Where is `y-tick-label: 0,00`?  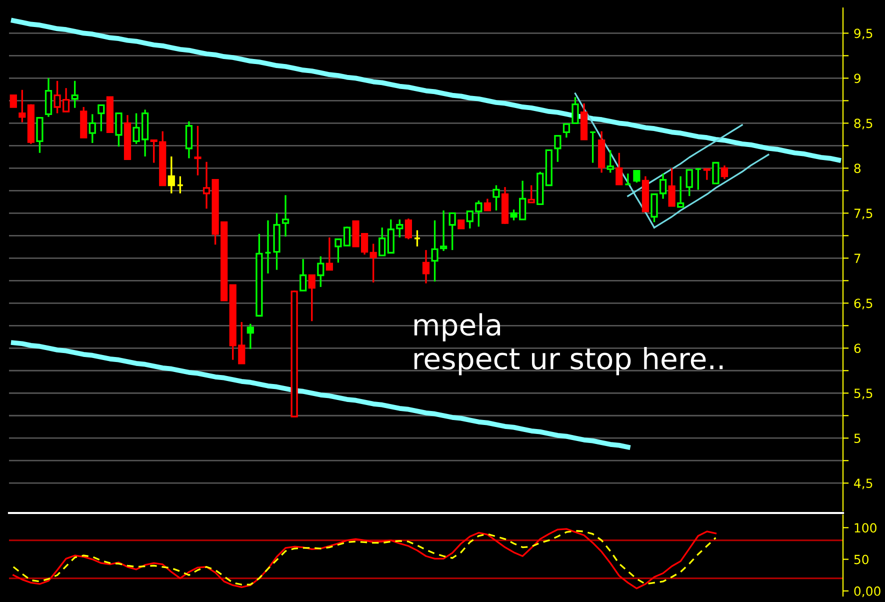
y-tick-label: 0,00 is located at coordinates (867, 592).